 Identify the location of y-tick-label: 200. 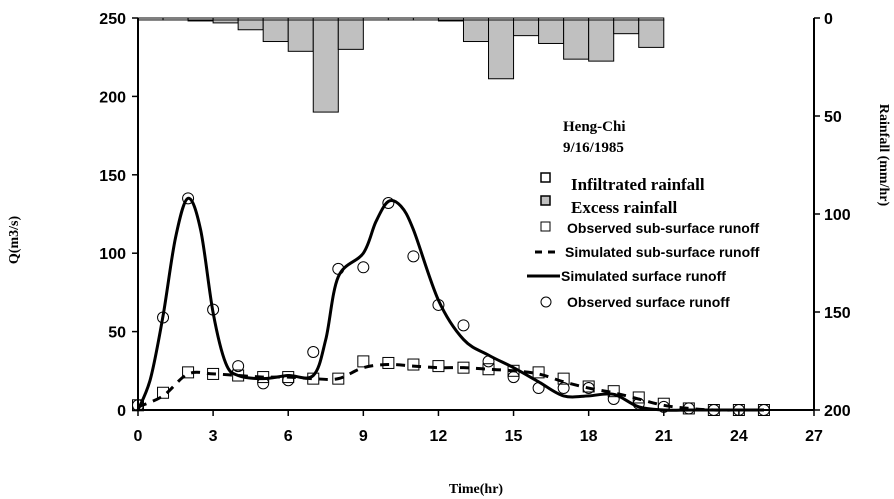
(112, 97).